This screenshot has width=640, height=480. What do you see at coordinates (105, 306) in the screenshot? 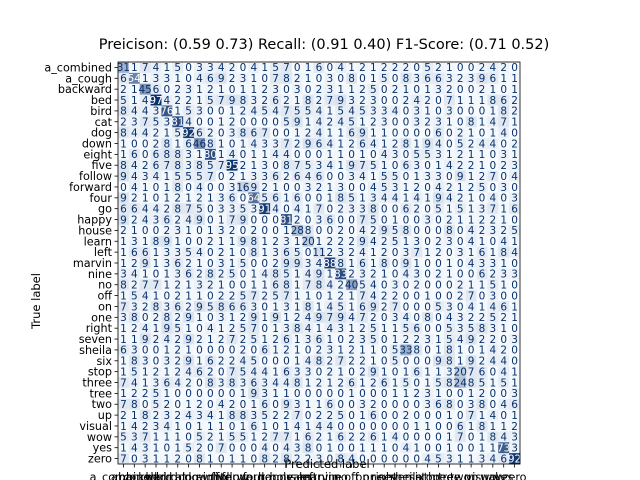
I see `y-tick-label: on` at bounding box center [105, 306].